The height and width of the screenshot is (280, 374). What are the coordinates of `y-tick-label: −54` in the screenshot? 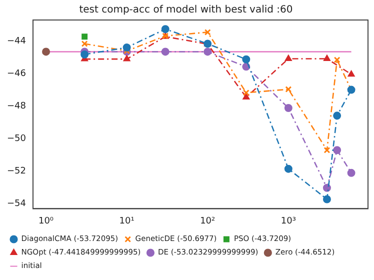 It's located at (16, 204).